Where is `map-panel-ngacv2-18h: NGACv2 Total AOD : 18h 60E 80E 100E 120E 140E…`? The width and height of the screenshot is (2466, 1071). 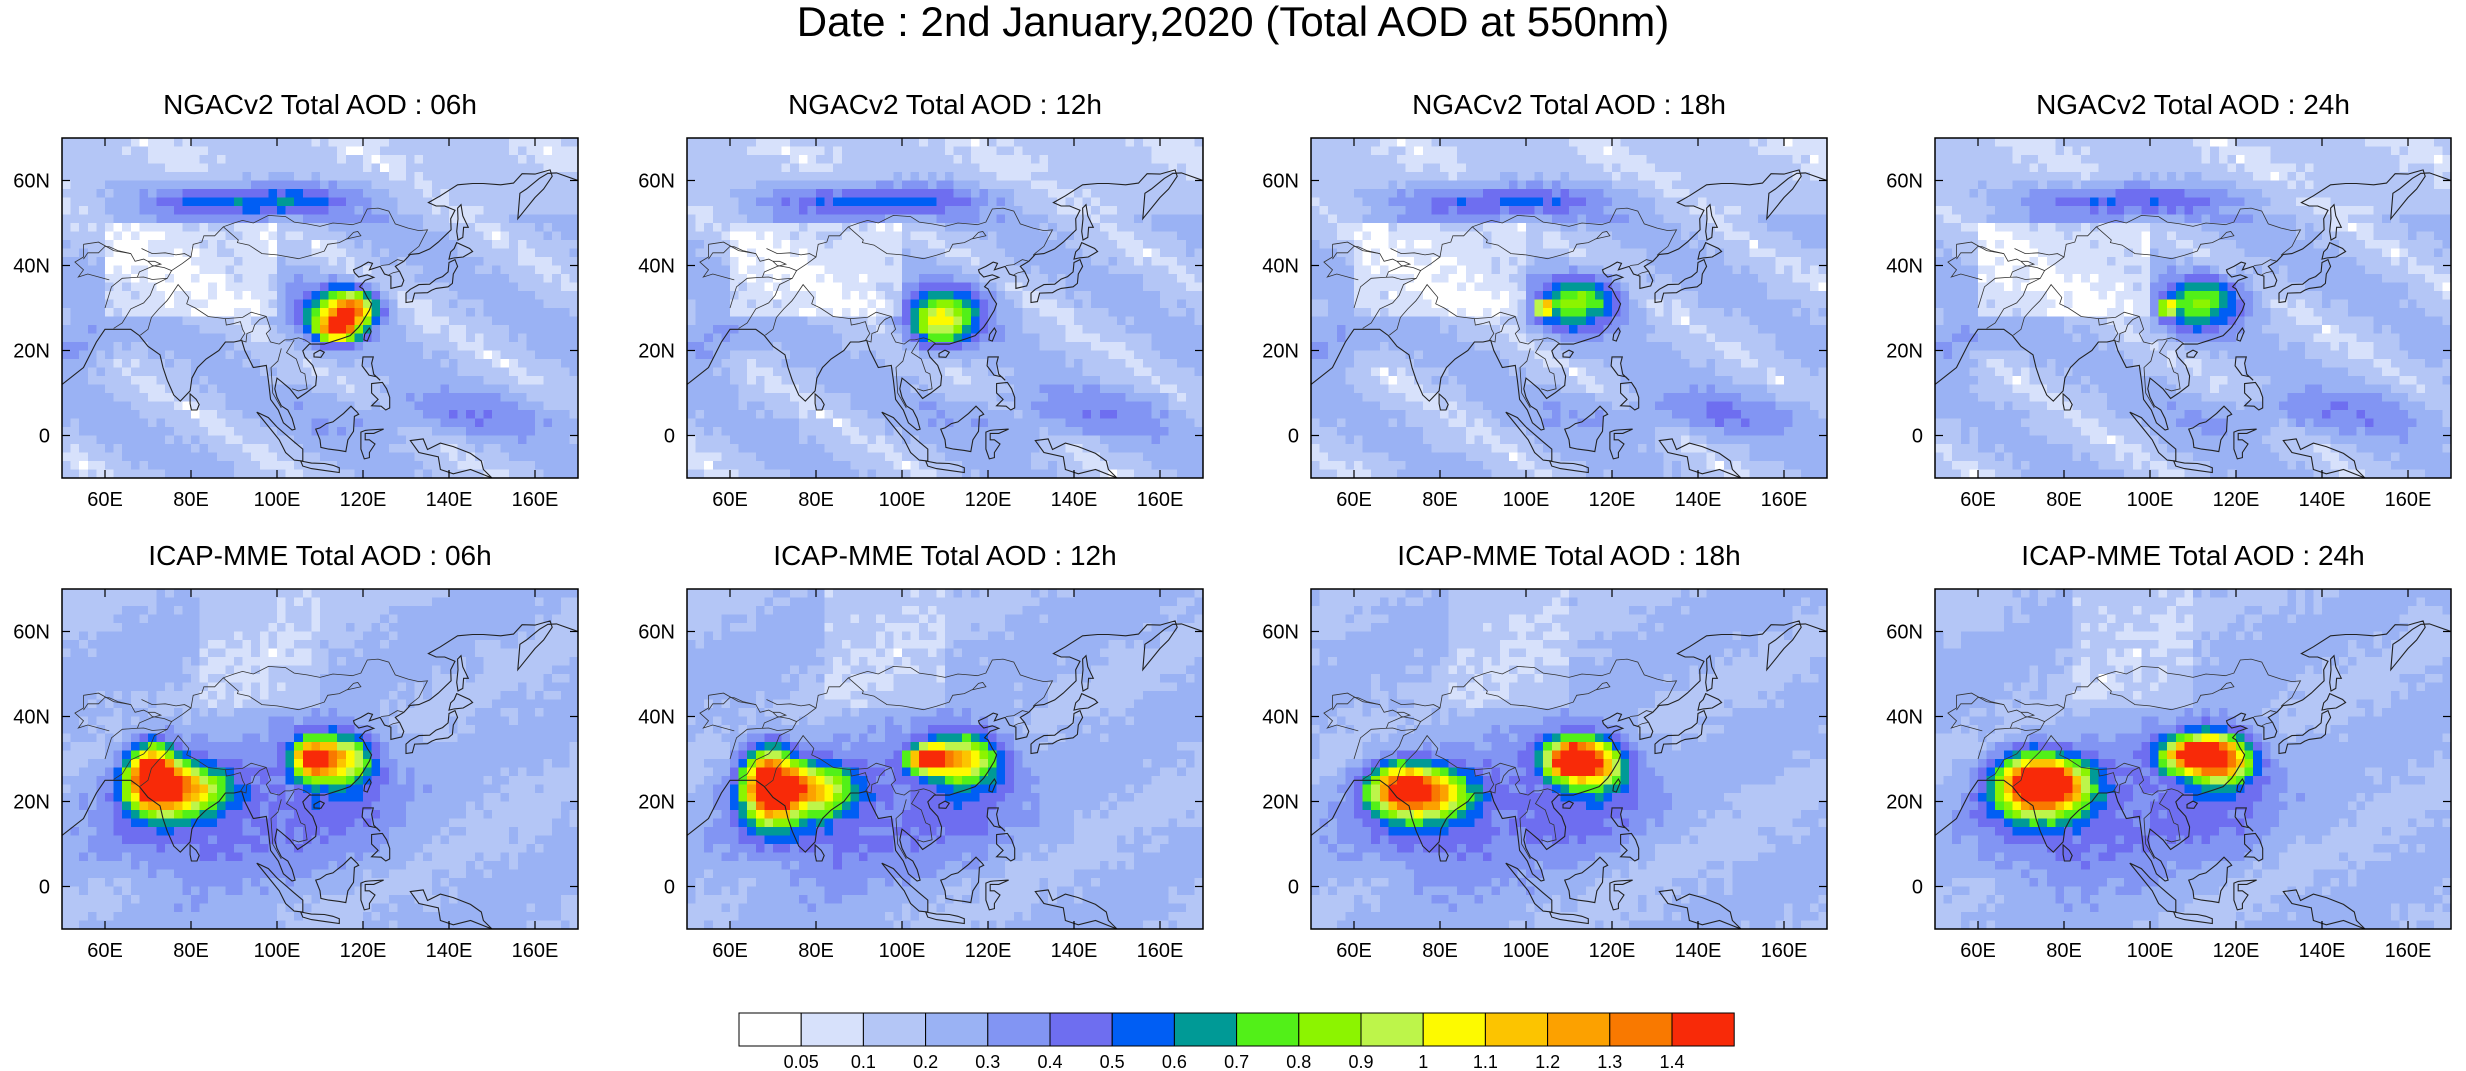 map-panel-ngacv2-18h: NGACv2 Total AOD : 18h 60E 80E 100E 120E 140E… is located at coordinates (1586, 306).